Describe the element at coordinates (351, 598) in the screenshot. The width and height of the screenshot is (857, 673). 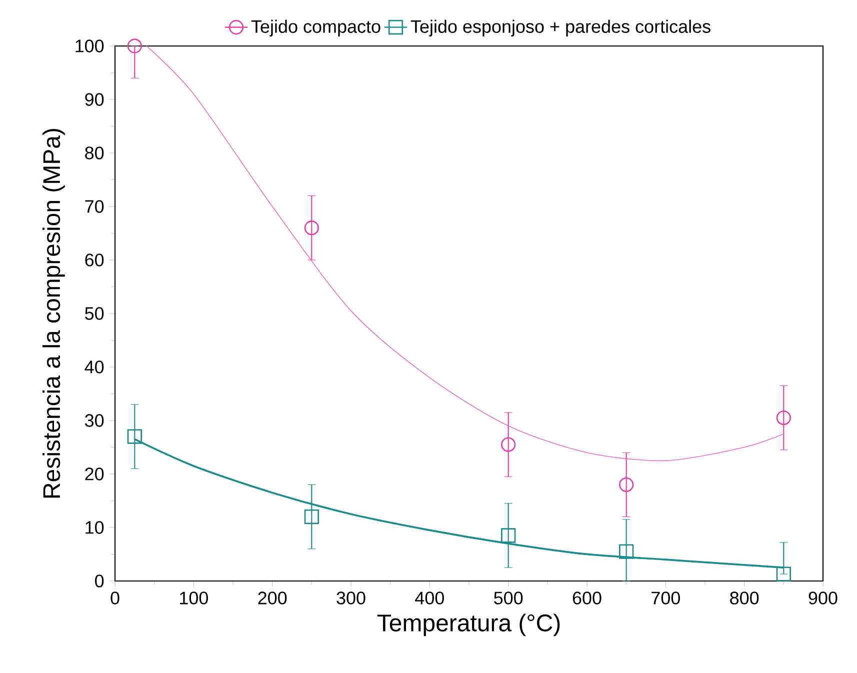
I see `x-tick-label: 300` at that location.